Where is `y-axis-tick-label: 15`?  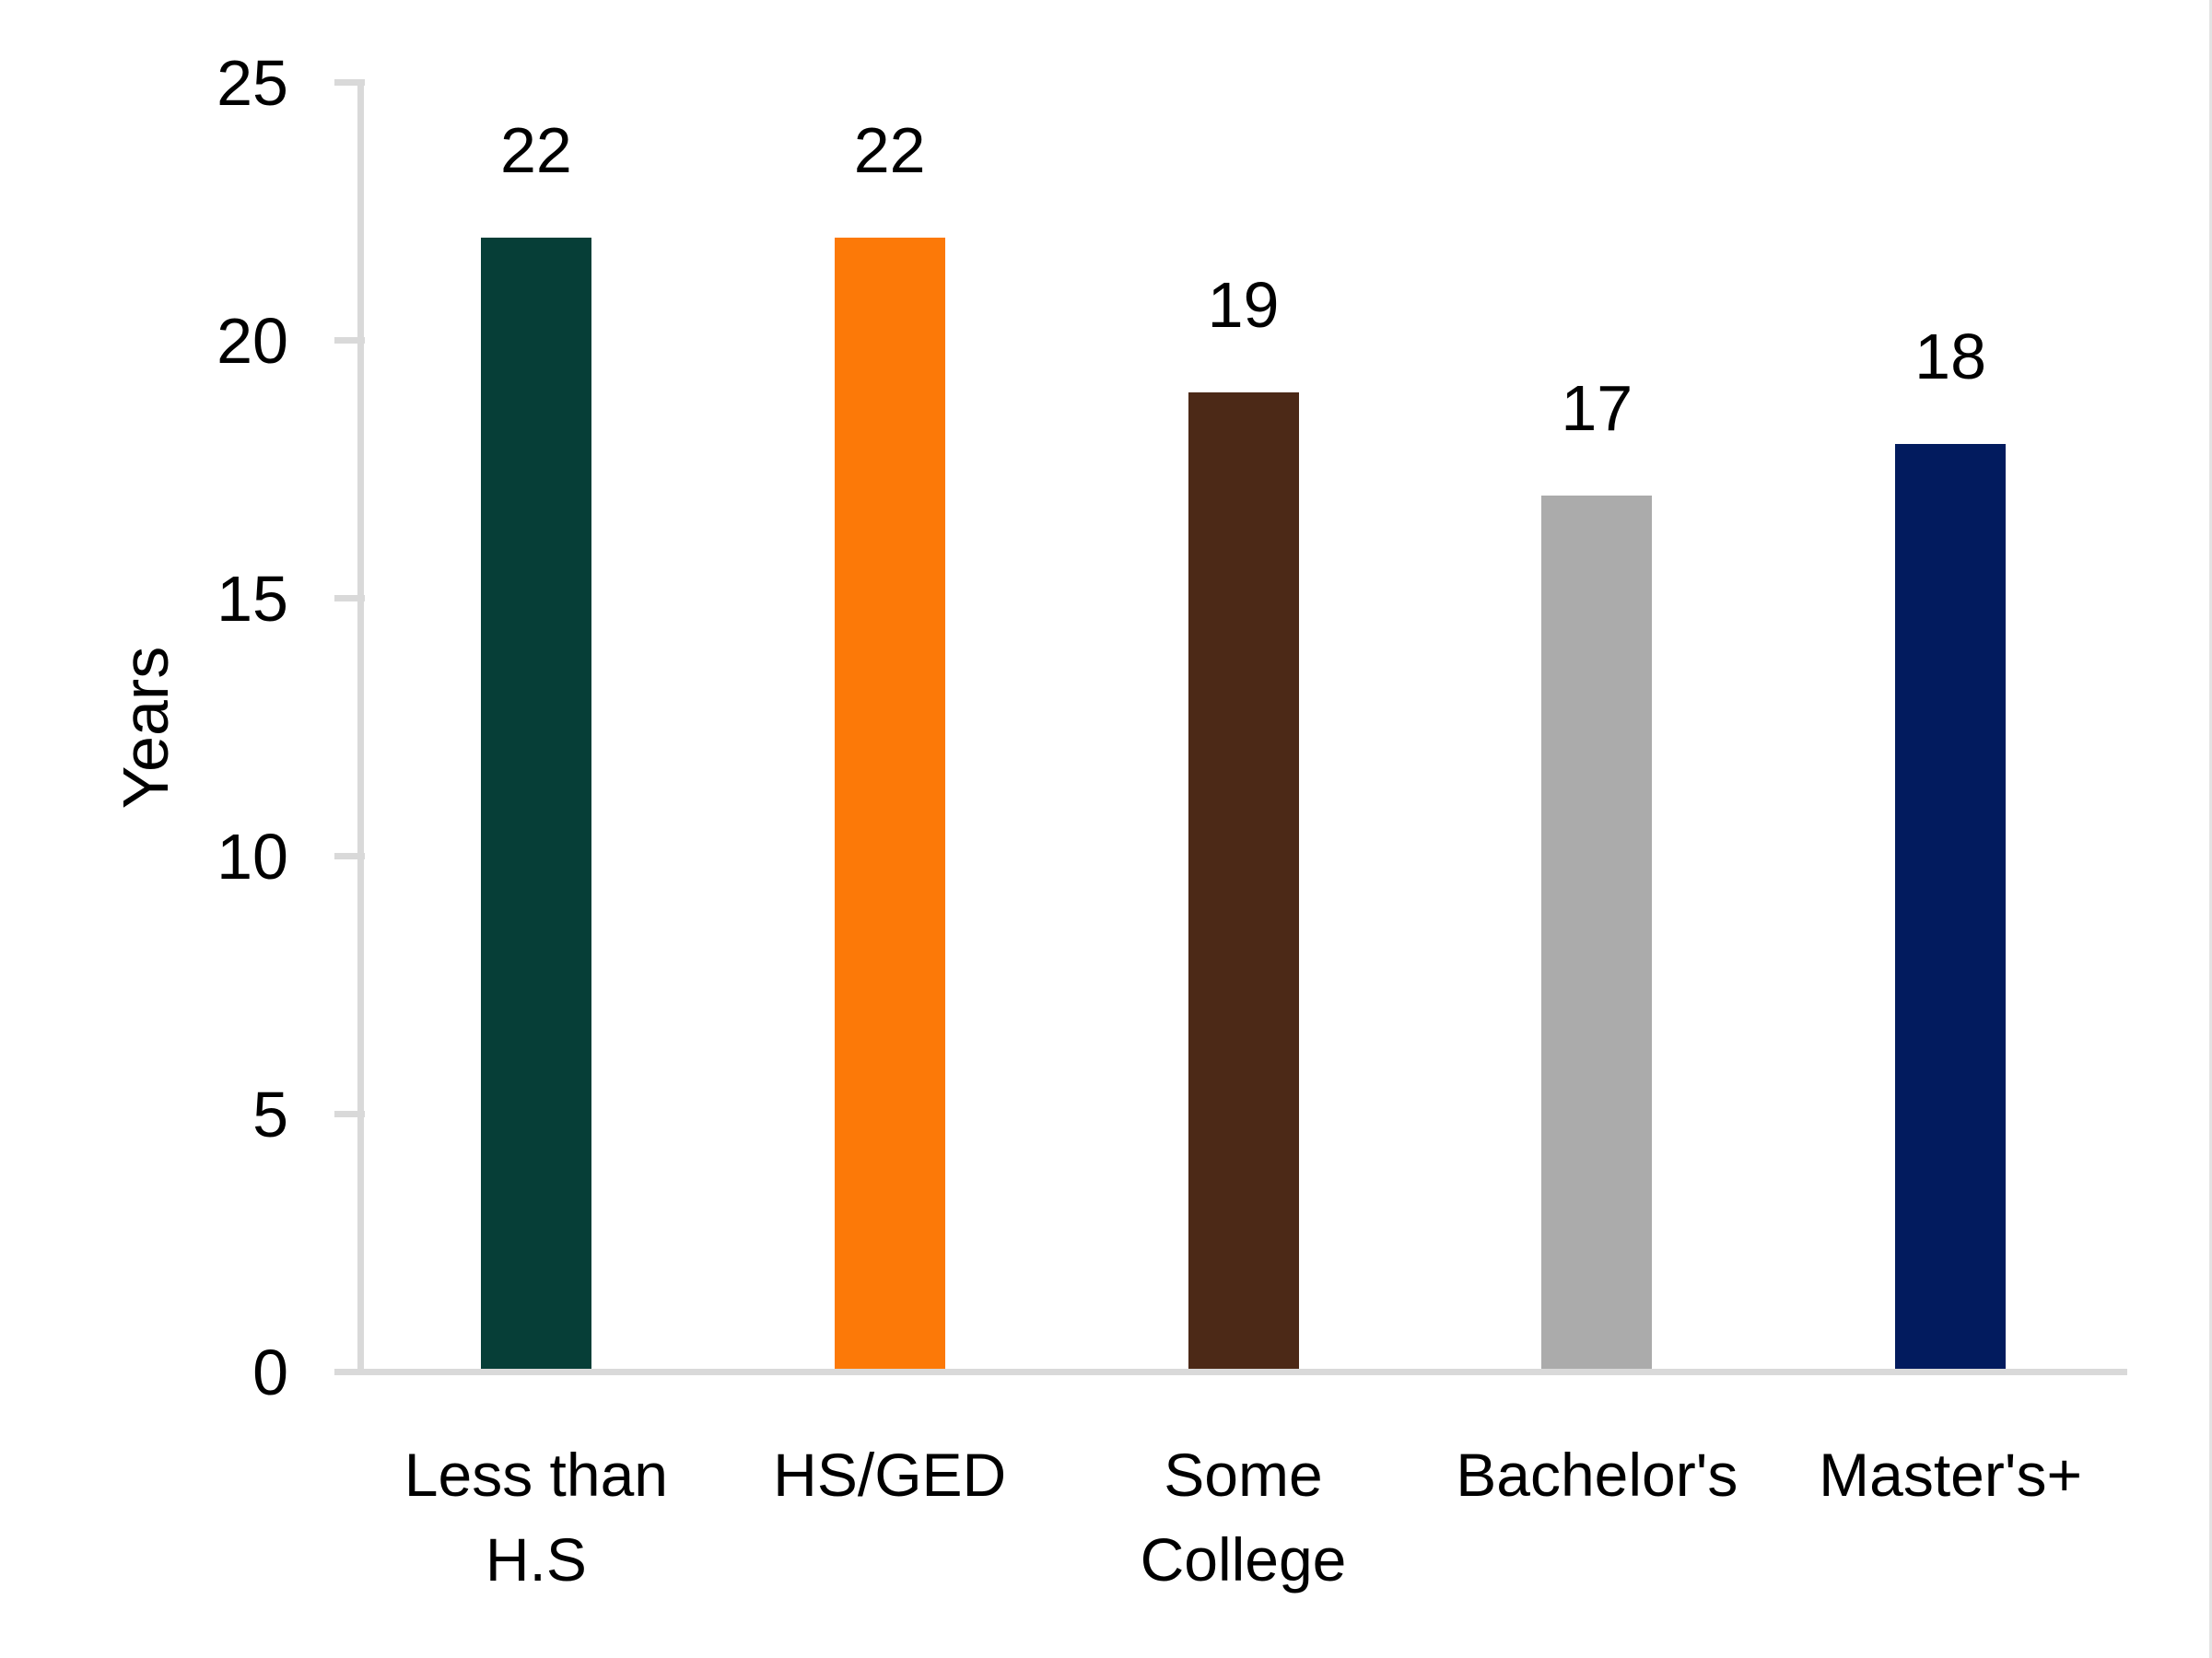
y-axis-tick-label: 15 is located at coordinates (252, 599).